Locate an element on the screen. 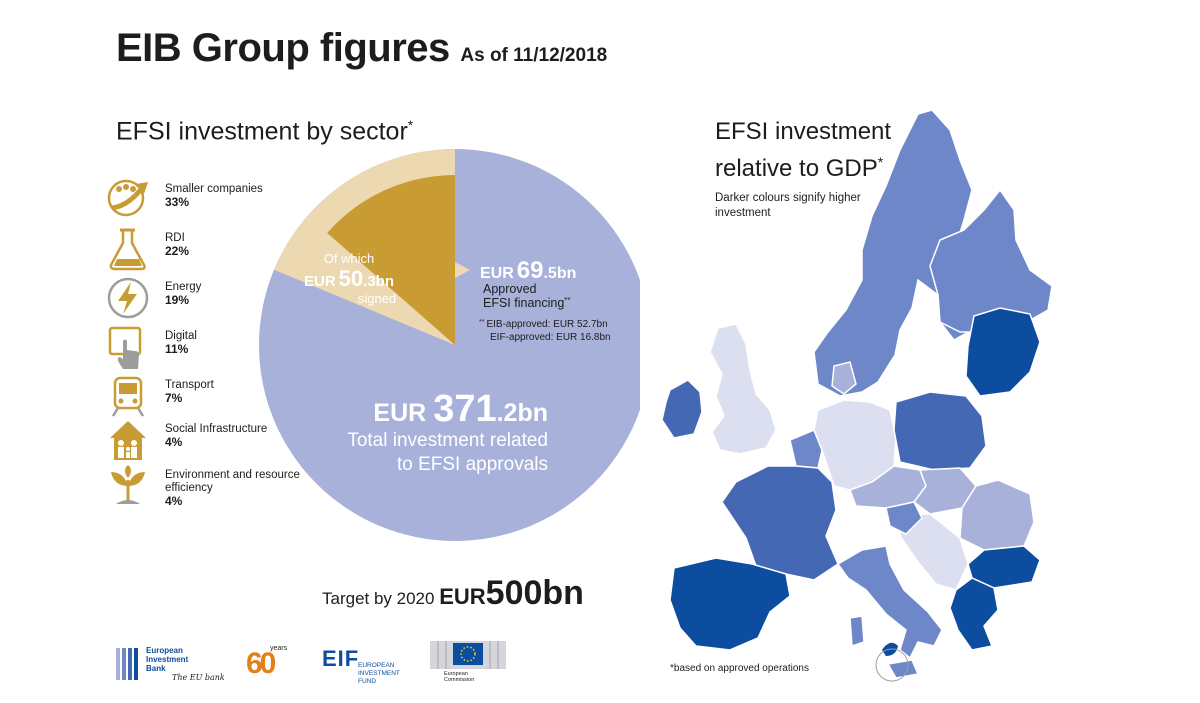  approved-int: 69 is located at coordinates (530, 270).